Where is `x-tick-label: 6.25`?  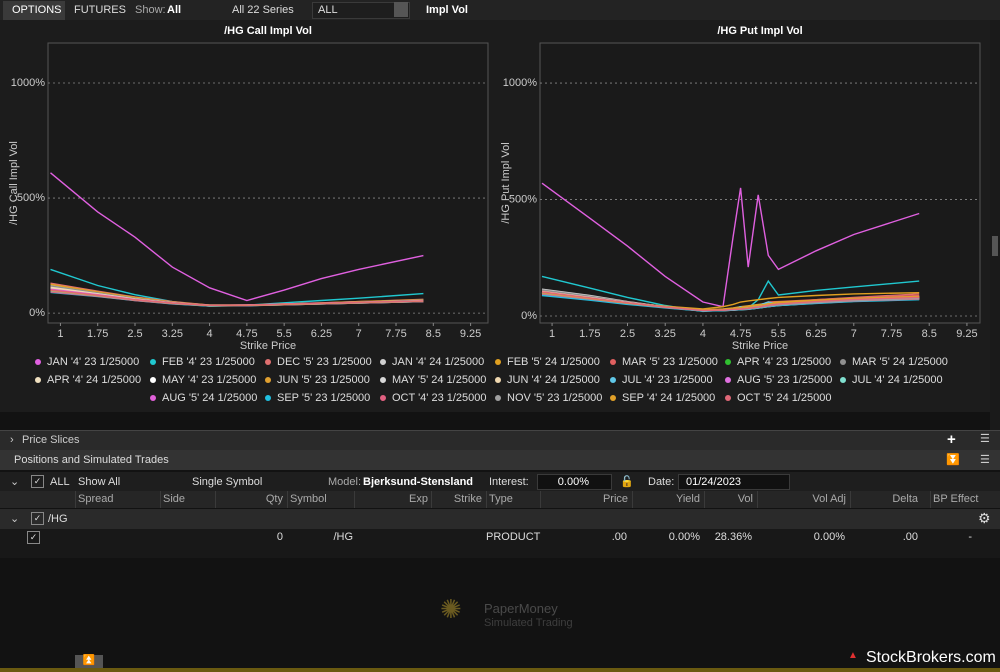
x-tick-label: 6.25 is located at coordinates (815, 334).